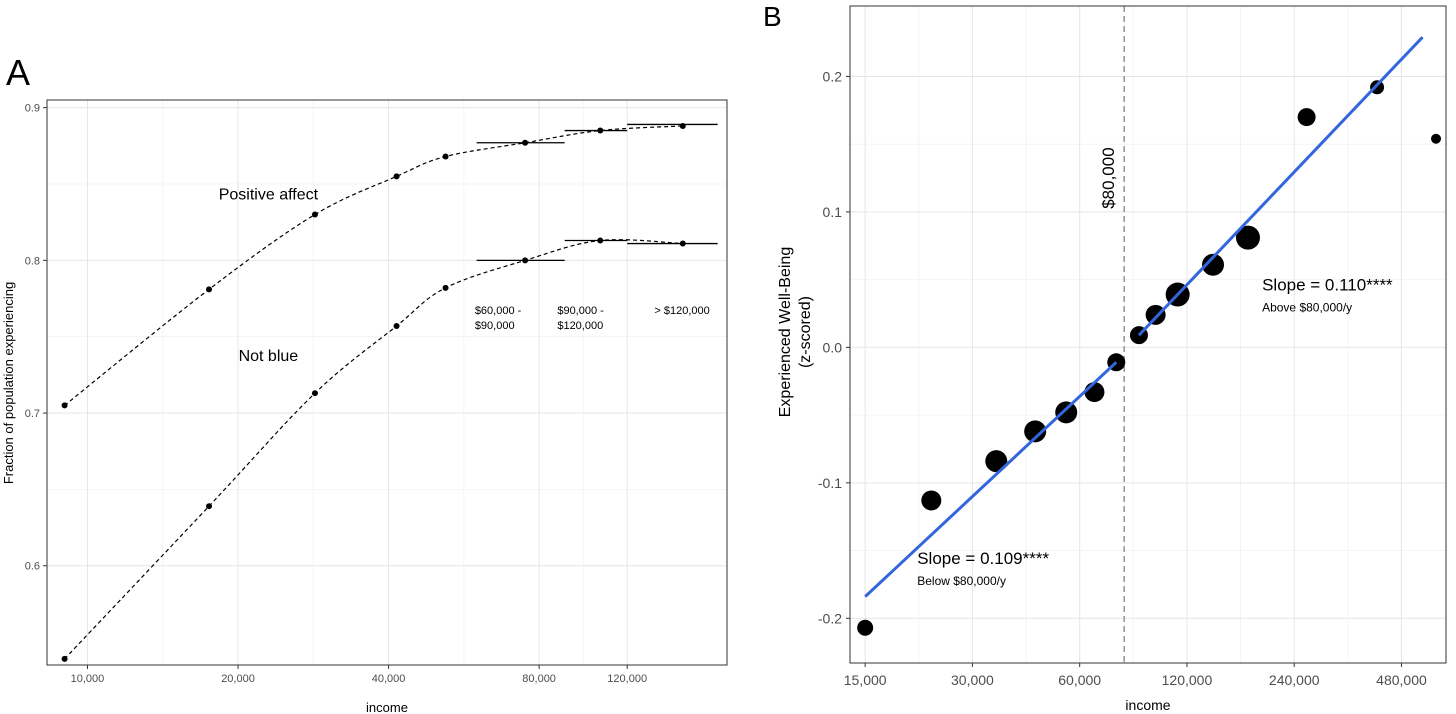 The width and height of the screenshot is (1456, 714). Describe the element at coordinates (681, 311) in the screenshot. I see `annotation-range-3: > $120,000` at that location.